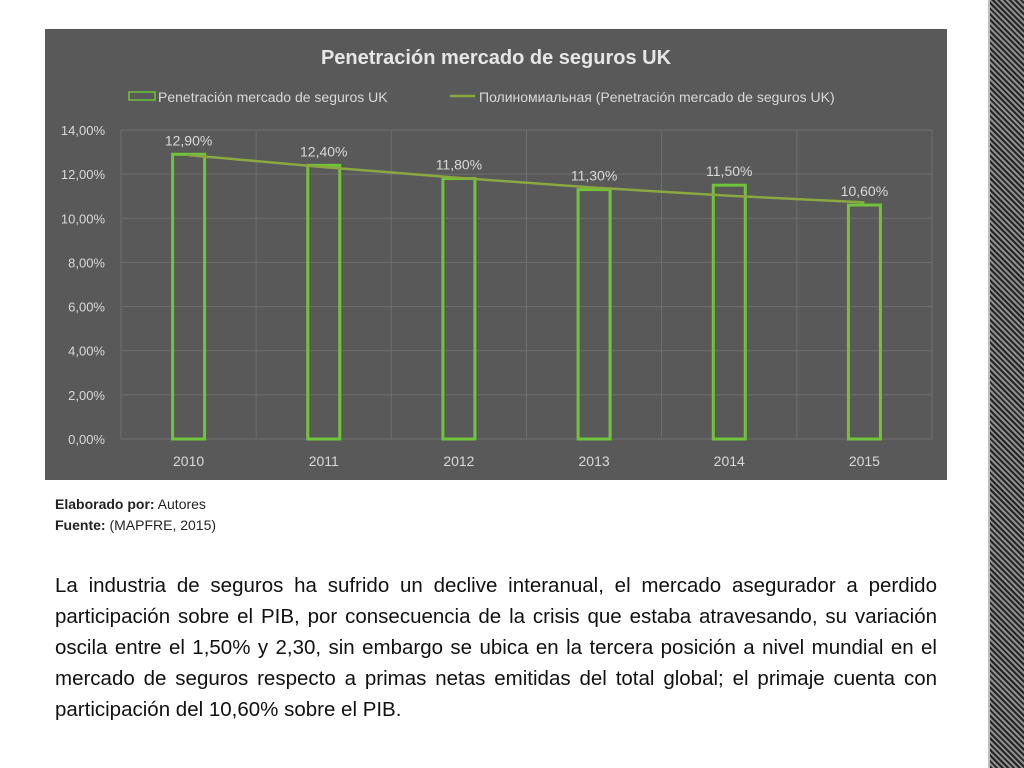 The width and height of the screenshot is (1024, 768). What do you see at coordinates (188, 461) in the screenshot?
I see `x-tick-label: 2010` at bounding box center [188, 461].